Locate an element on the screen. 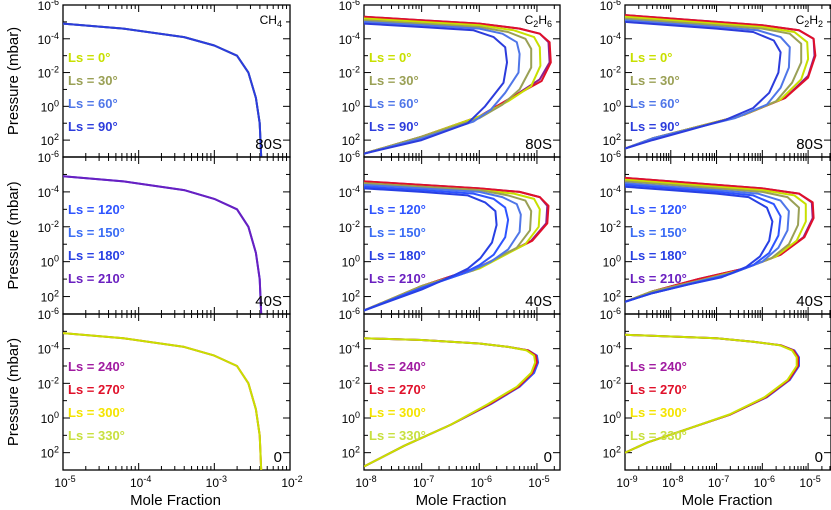 Image resolution: width=831 pixels, height=510 pixels. y-axis-title: Pressure (mbar) is located at coordinates (13, 392).